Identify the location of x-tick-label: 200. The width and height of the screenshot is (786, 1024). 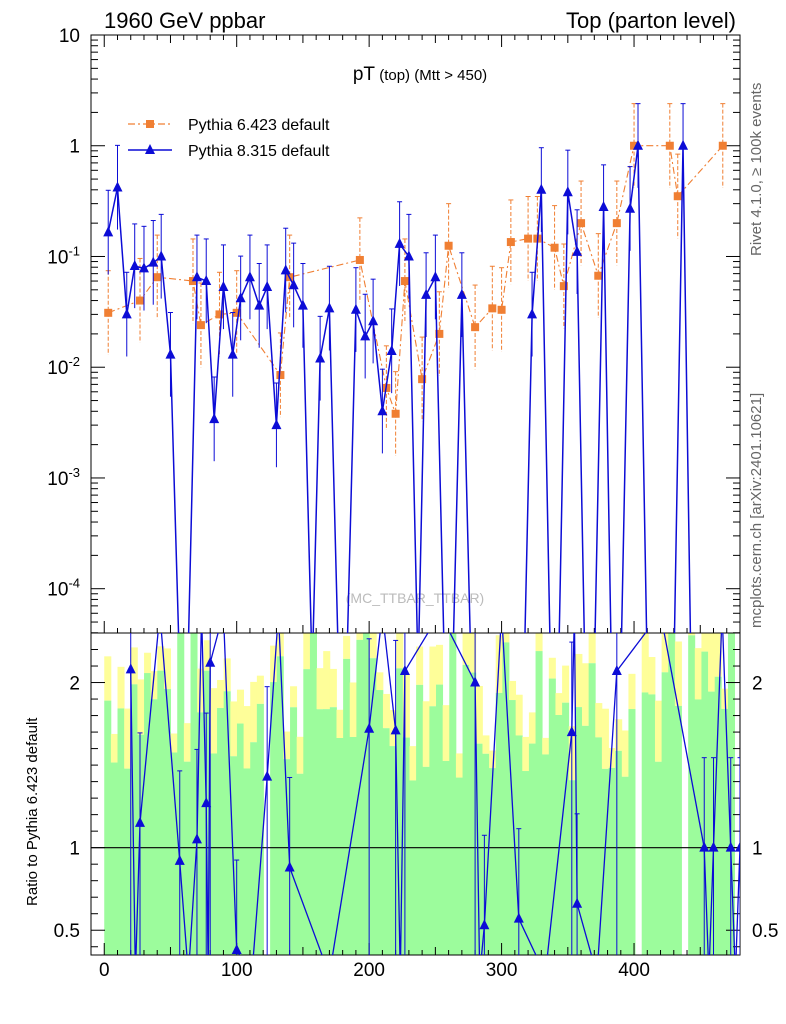
(369, 970).